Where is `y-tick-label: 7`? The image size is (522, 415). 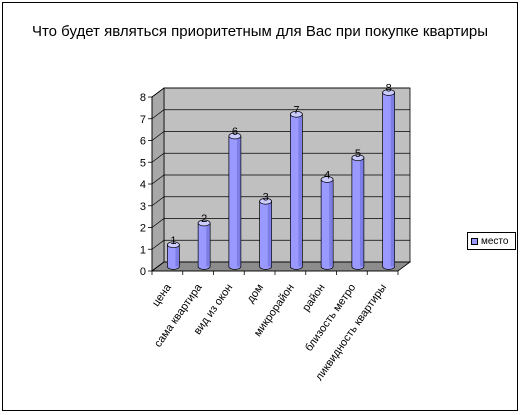
y-tick-label: 7 is located at coordinates (143, 120).